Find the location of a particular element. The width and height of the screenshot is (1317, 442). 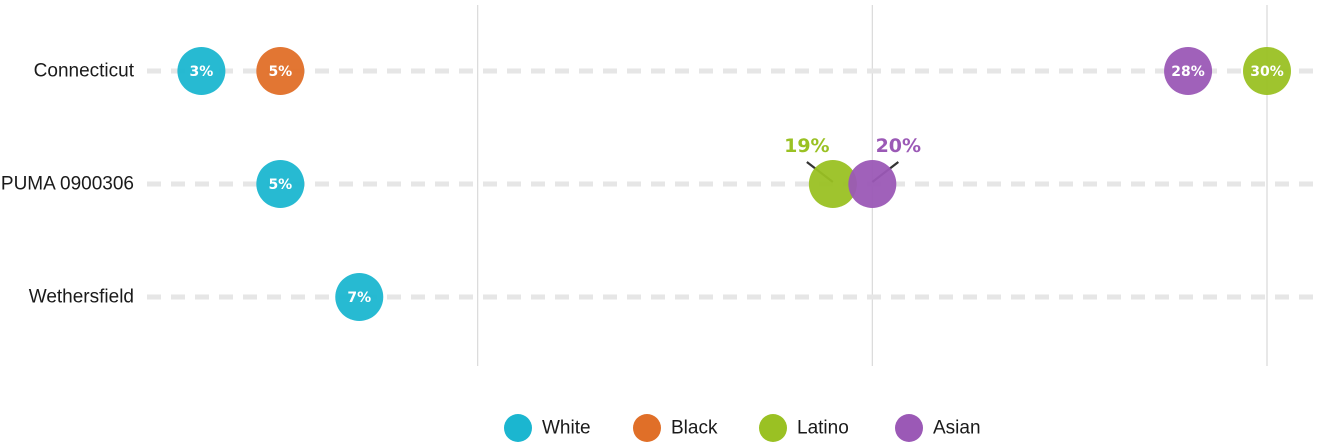

data-label-asian: 28% is located at coordinates (1188, 72).